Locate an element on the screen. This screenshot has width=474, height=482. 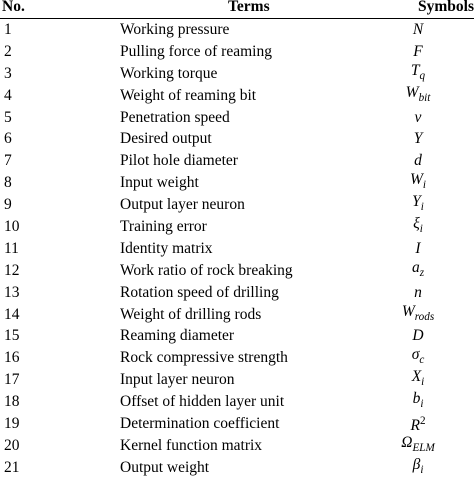
table-row: 20 Kernel function matrix ΩELM is located at coordinates (237, 445).